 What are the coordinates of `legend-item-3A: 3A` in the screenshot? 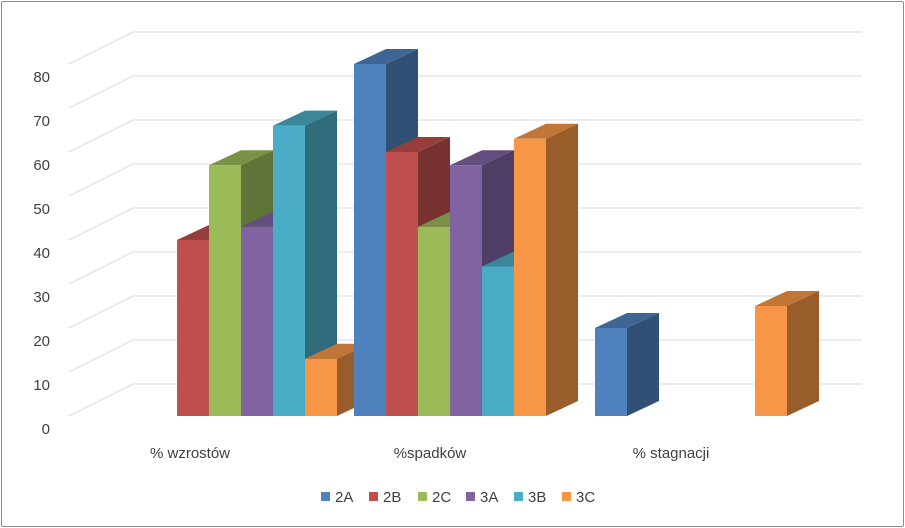 It's located at (482, 497).